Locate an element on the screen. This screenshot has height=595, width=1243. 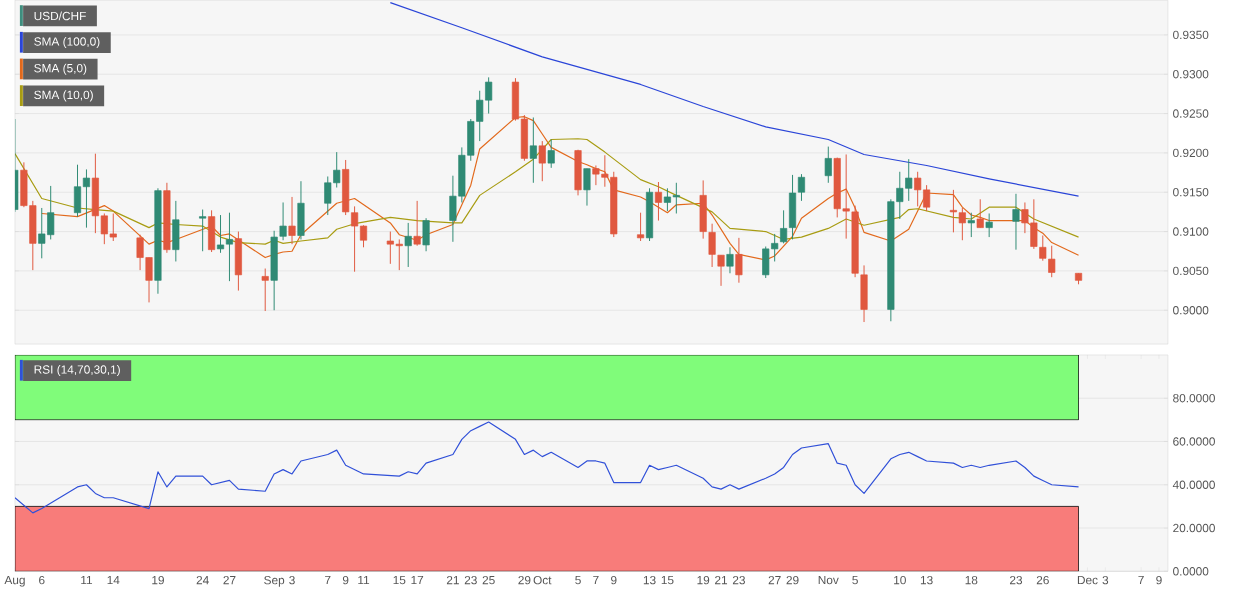
y-tick-label: 0.9250 is located at coordinates (1191, 113).